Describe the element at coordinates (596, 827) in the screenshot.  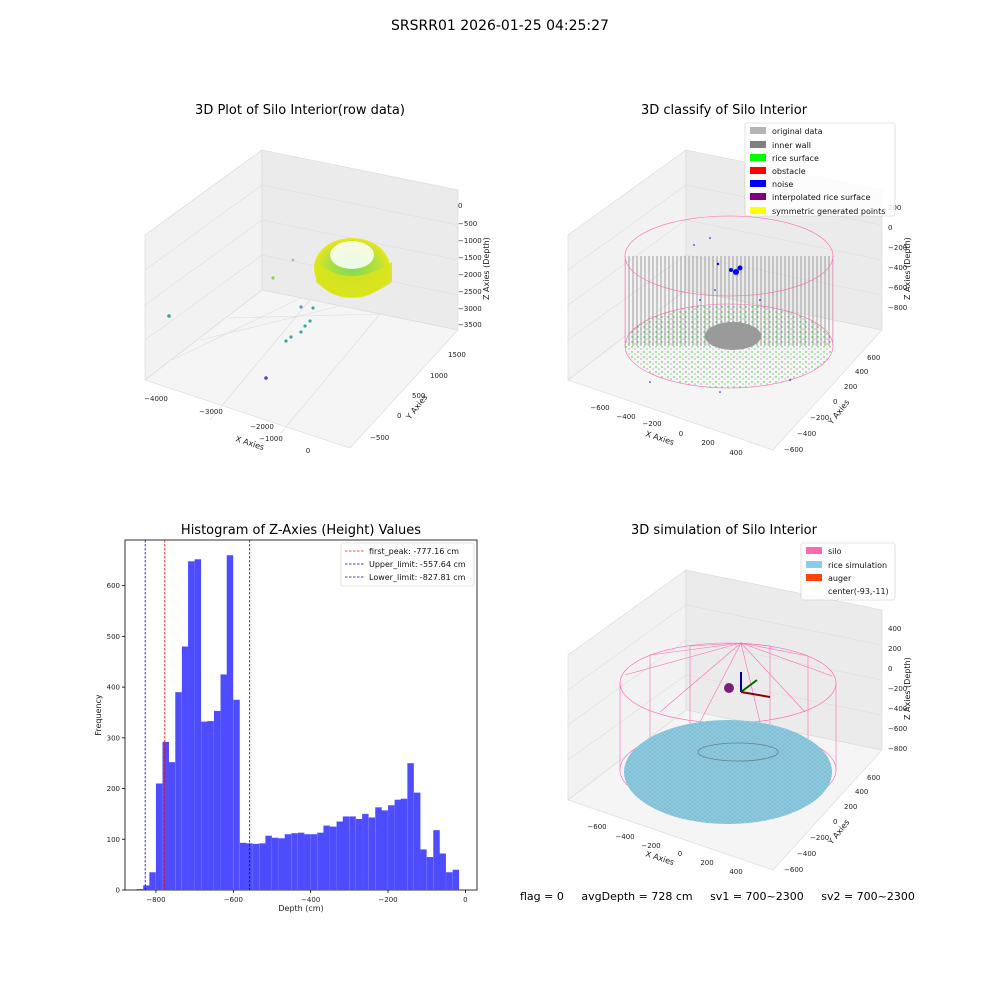
I see `sim-xtick: −600` at that location.